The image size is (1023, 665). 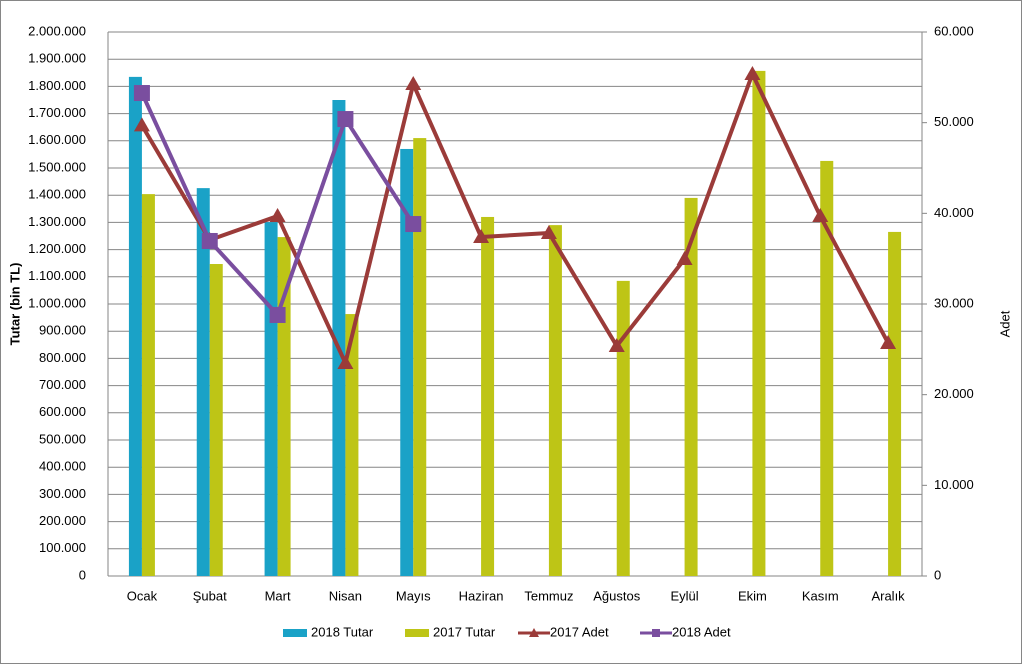 I want to click on y-tick-label: 800.000, so click(x=62, y=357).